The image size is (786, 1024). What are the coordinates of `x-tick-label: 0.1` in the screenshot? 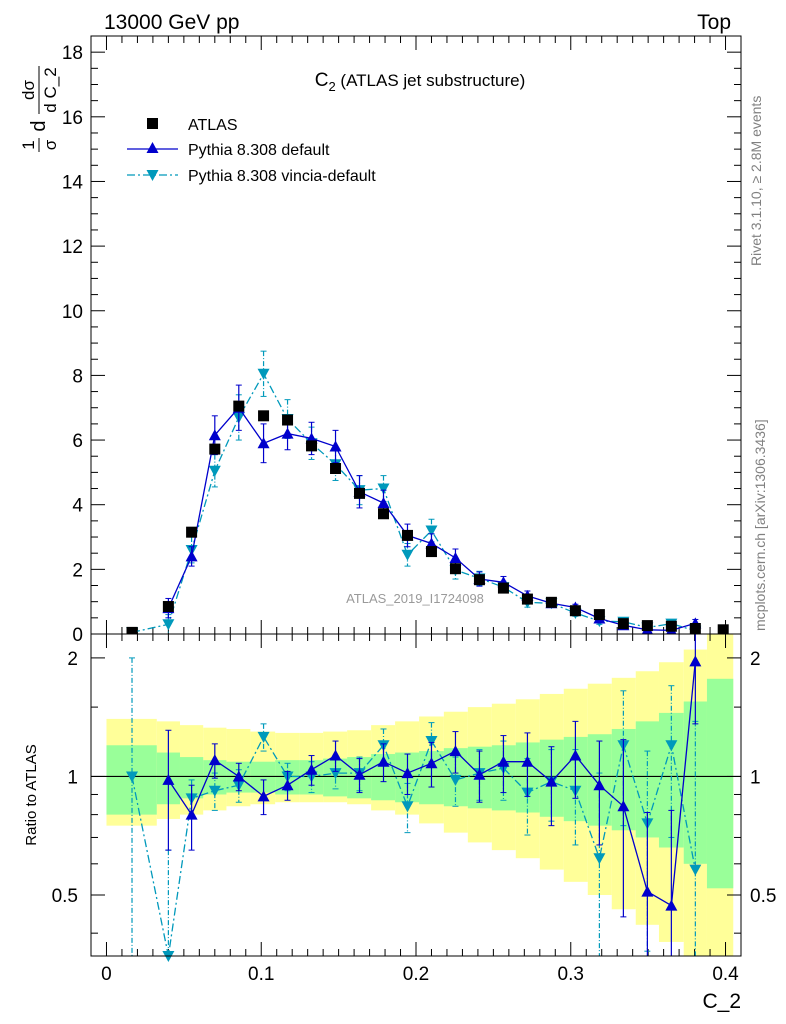 It's located at (261, 974).